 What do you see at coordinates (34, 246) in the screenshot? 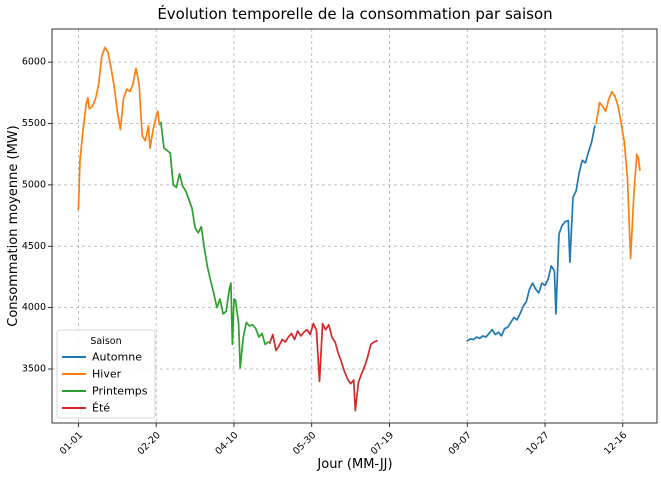
I see `y-tick-label: 4500` at bounding box center [34, 246].